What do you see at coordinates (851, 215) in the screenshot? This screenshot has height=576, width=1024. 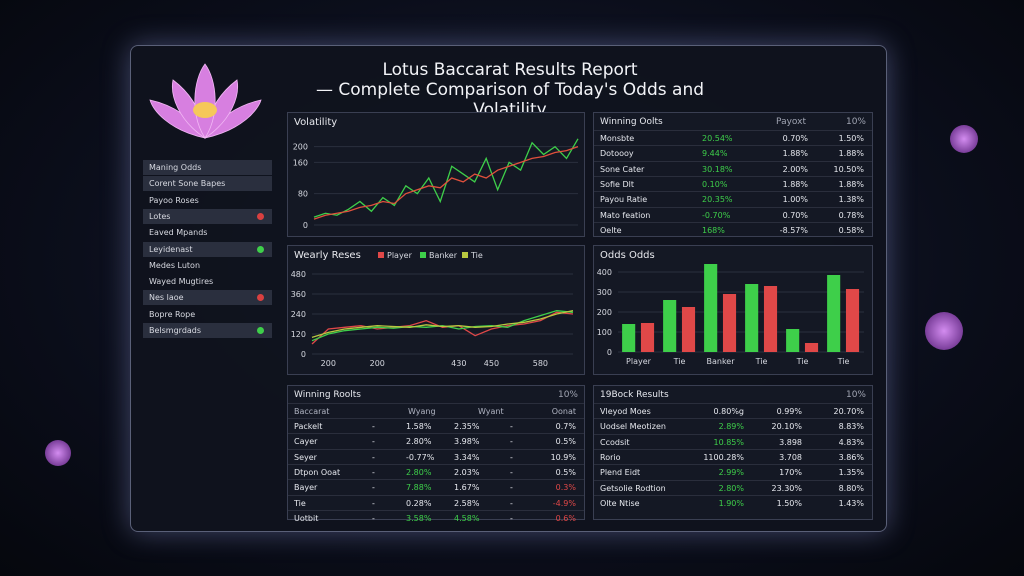 I see `table-cell: 0.78%` at bounding box center [851, 215].